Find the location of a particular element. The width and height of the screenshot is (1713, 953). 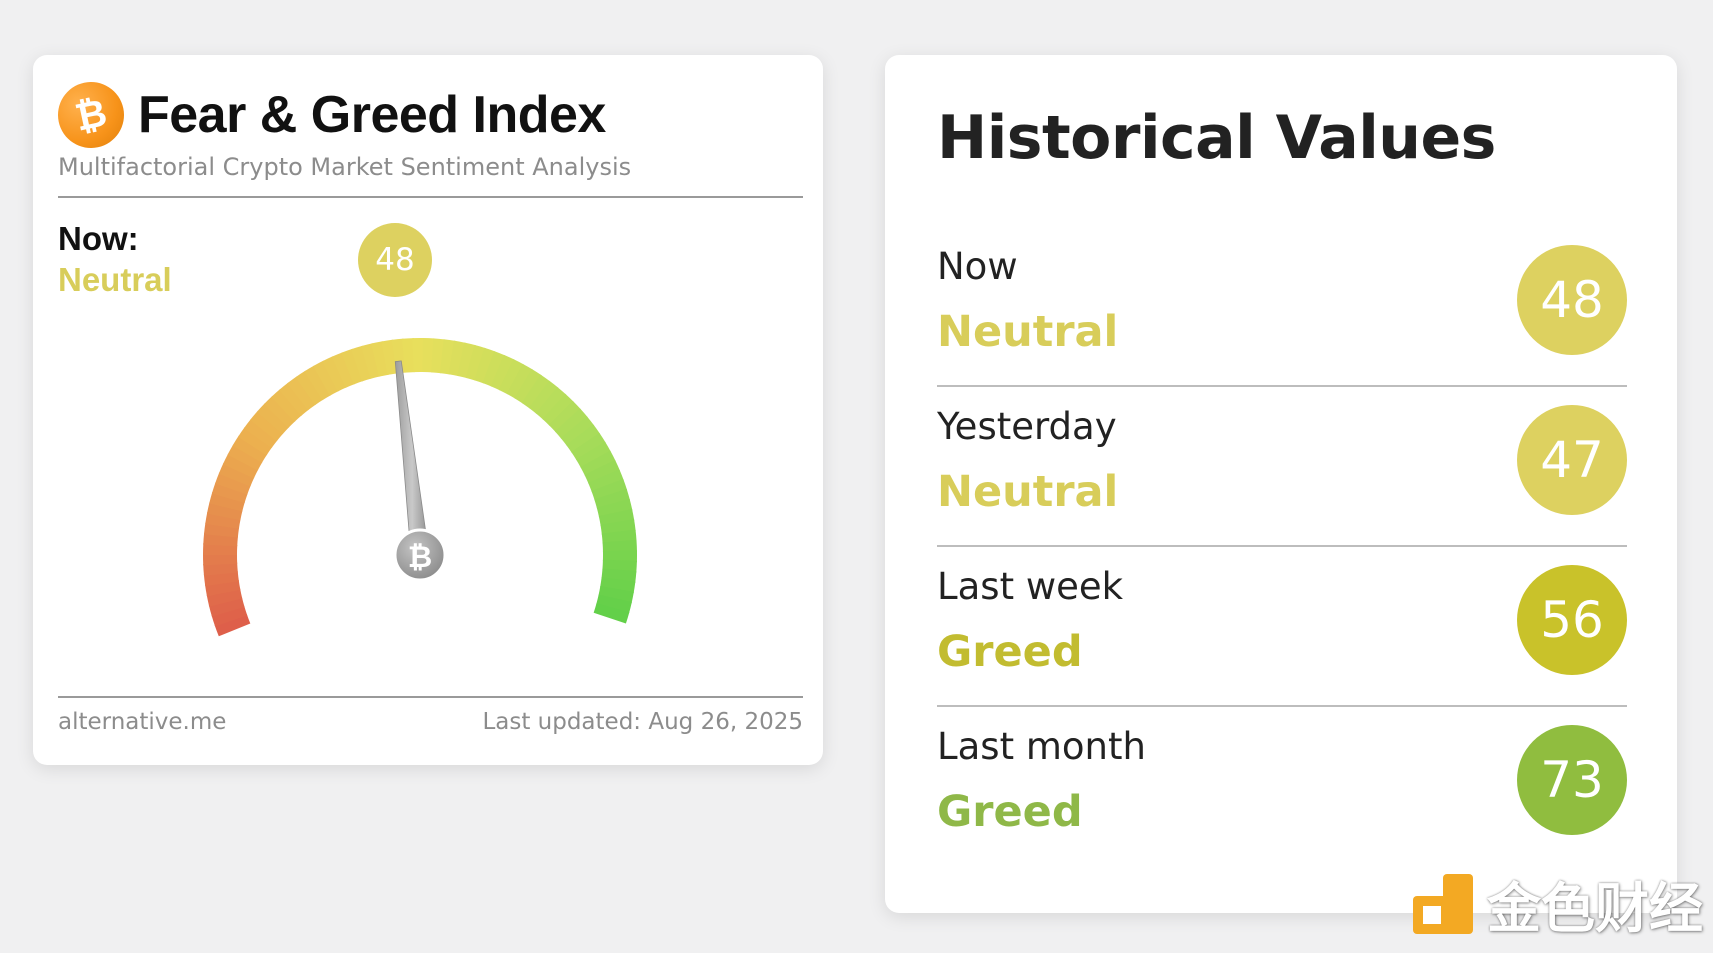

history-label: Yesterday is located at coordinates (1027, 426).